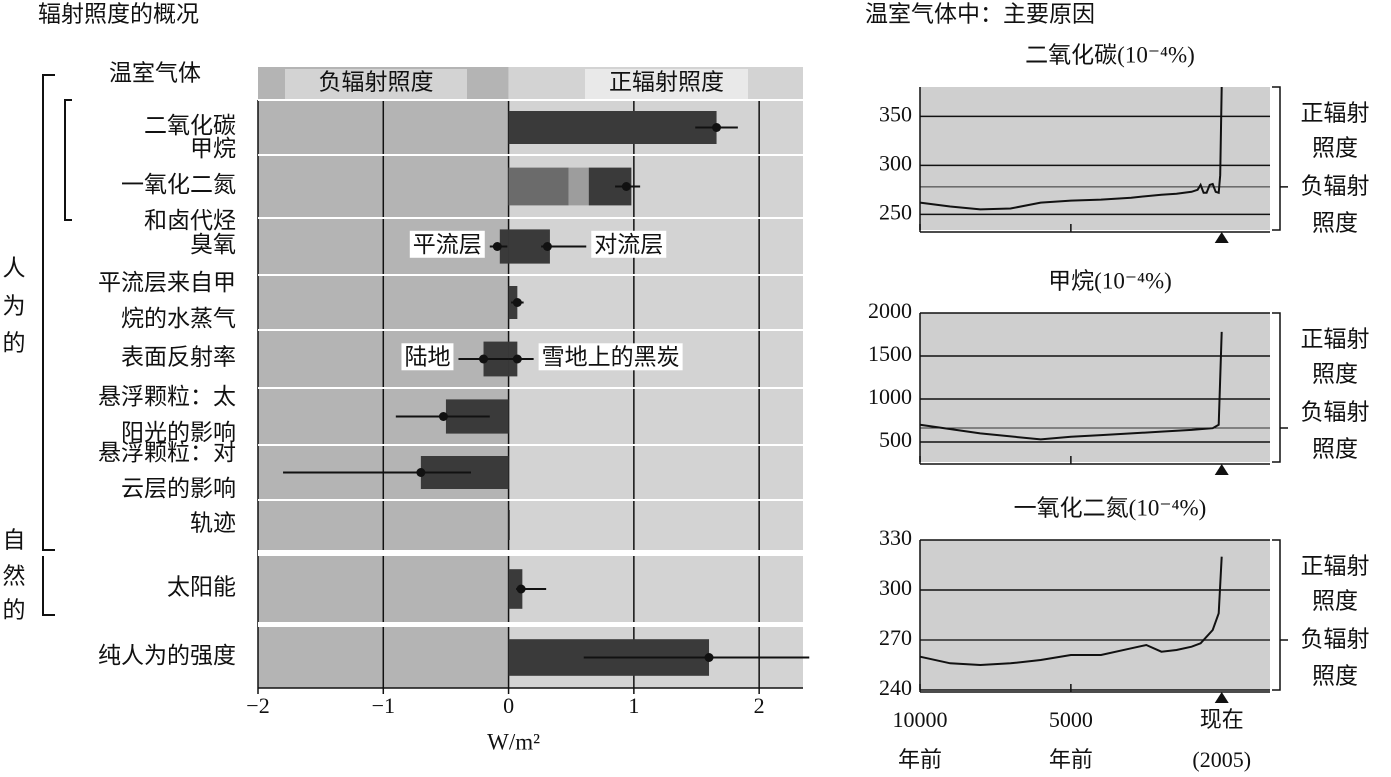  Describe the element at coordinates (213, 522) in the screenshot. I see `row-label: 轨迹` at that location.